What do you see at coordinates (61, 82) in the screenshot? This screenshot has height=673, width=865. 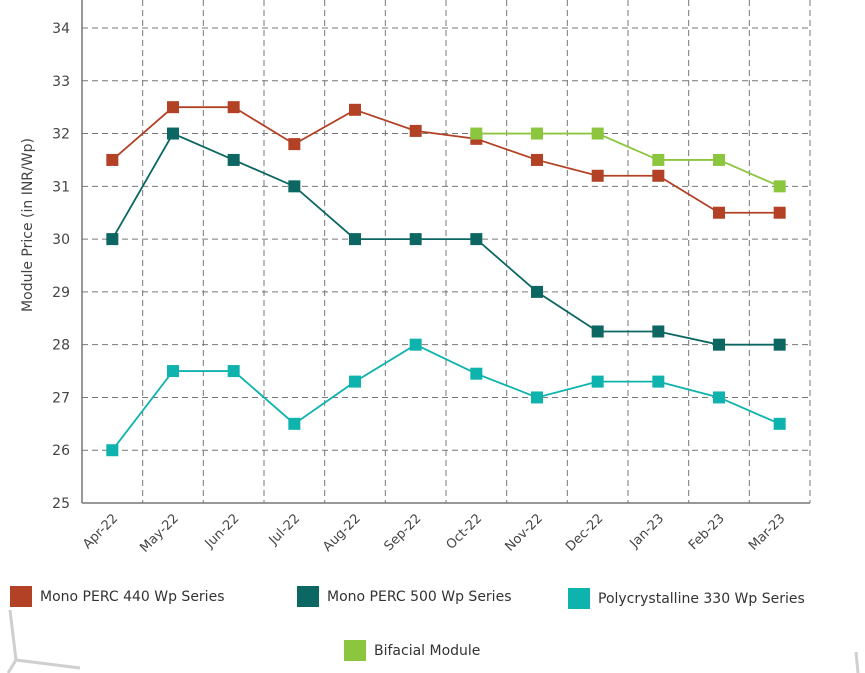 I see `y-tick-label: 33` at bounding box center [61, 82].